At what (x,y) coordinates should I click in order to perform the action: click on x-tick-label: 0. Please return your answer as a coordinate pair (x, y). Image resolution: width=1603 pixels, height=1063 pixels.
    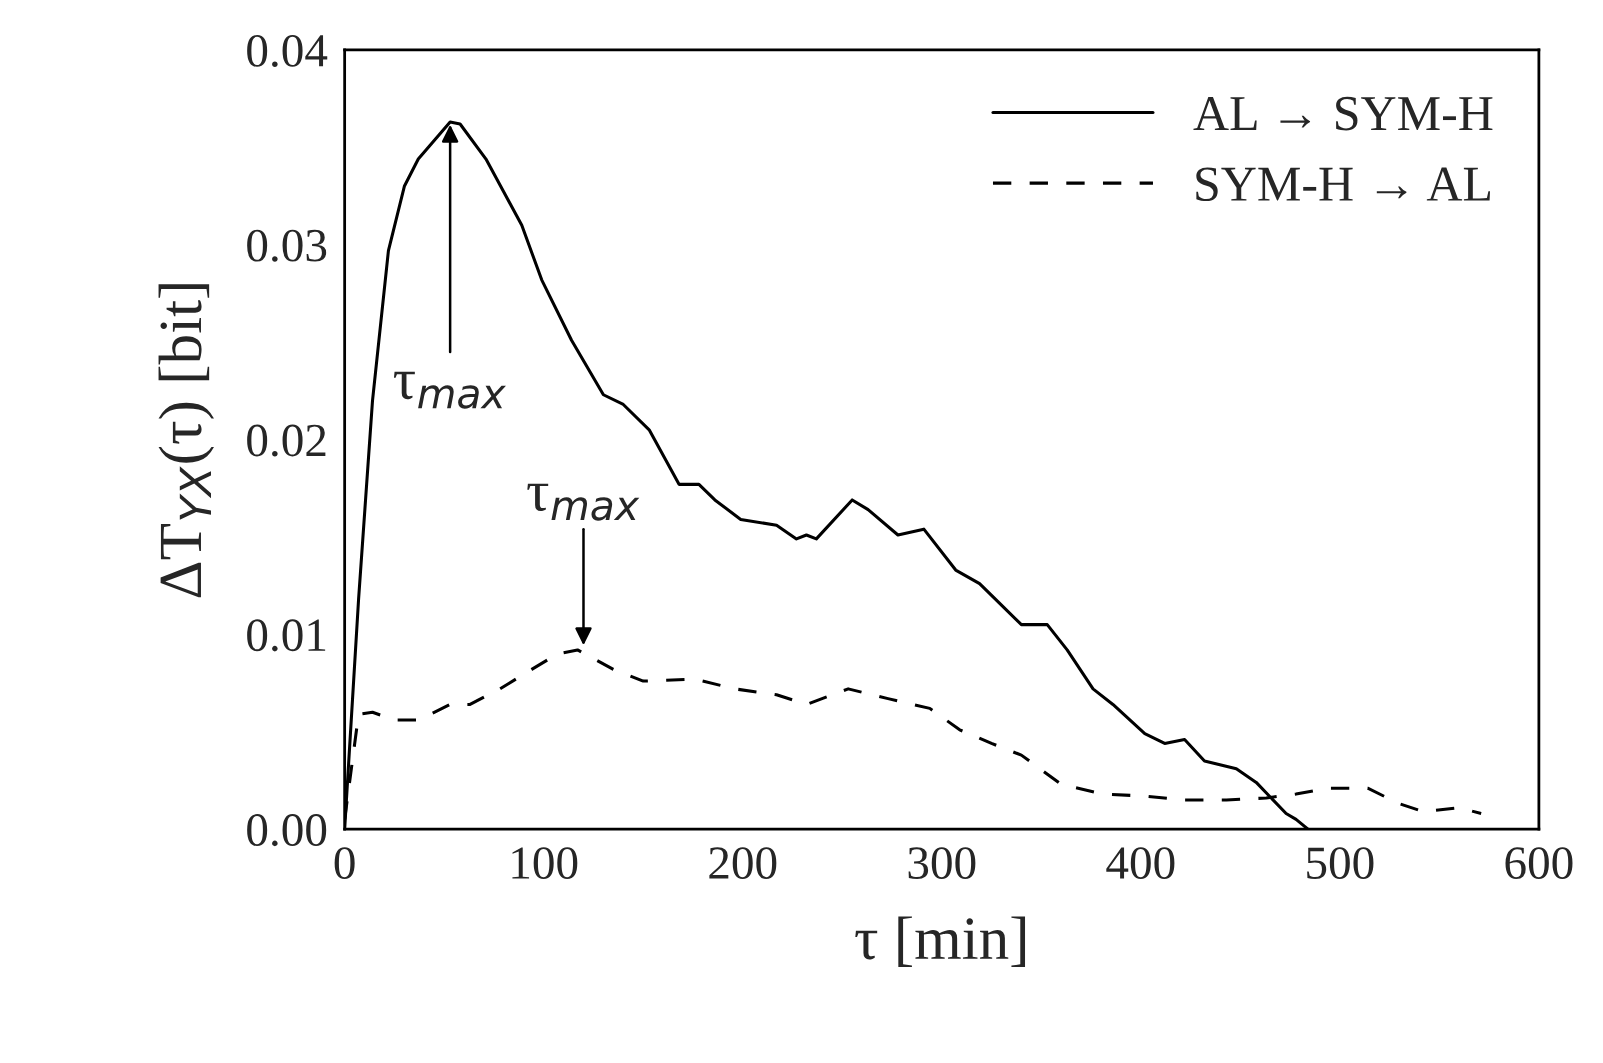
    Looking at the image, I should click on (344, 863).